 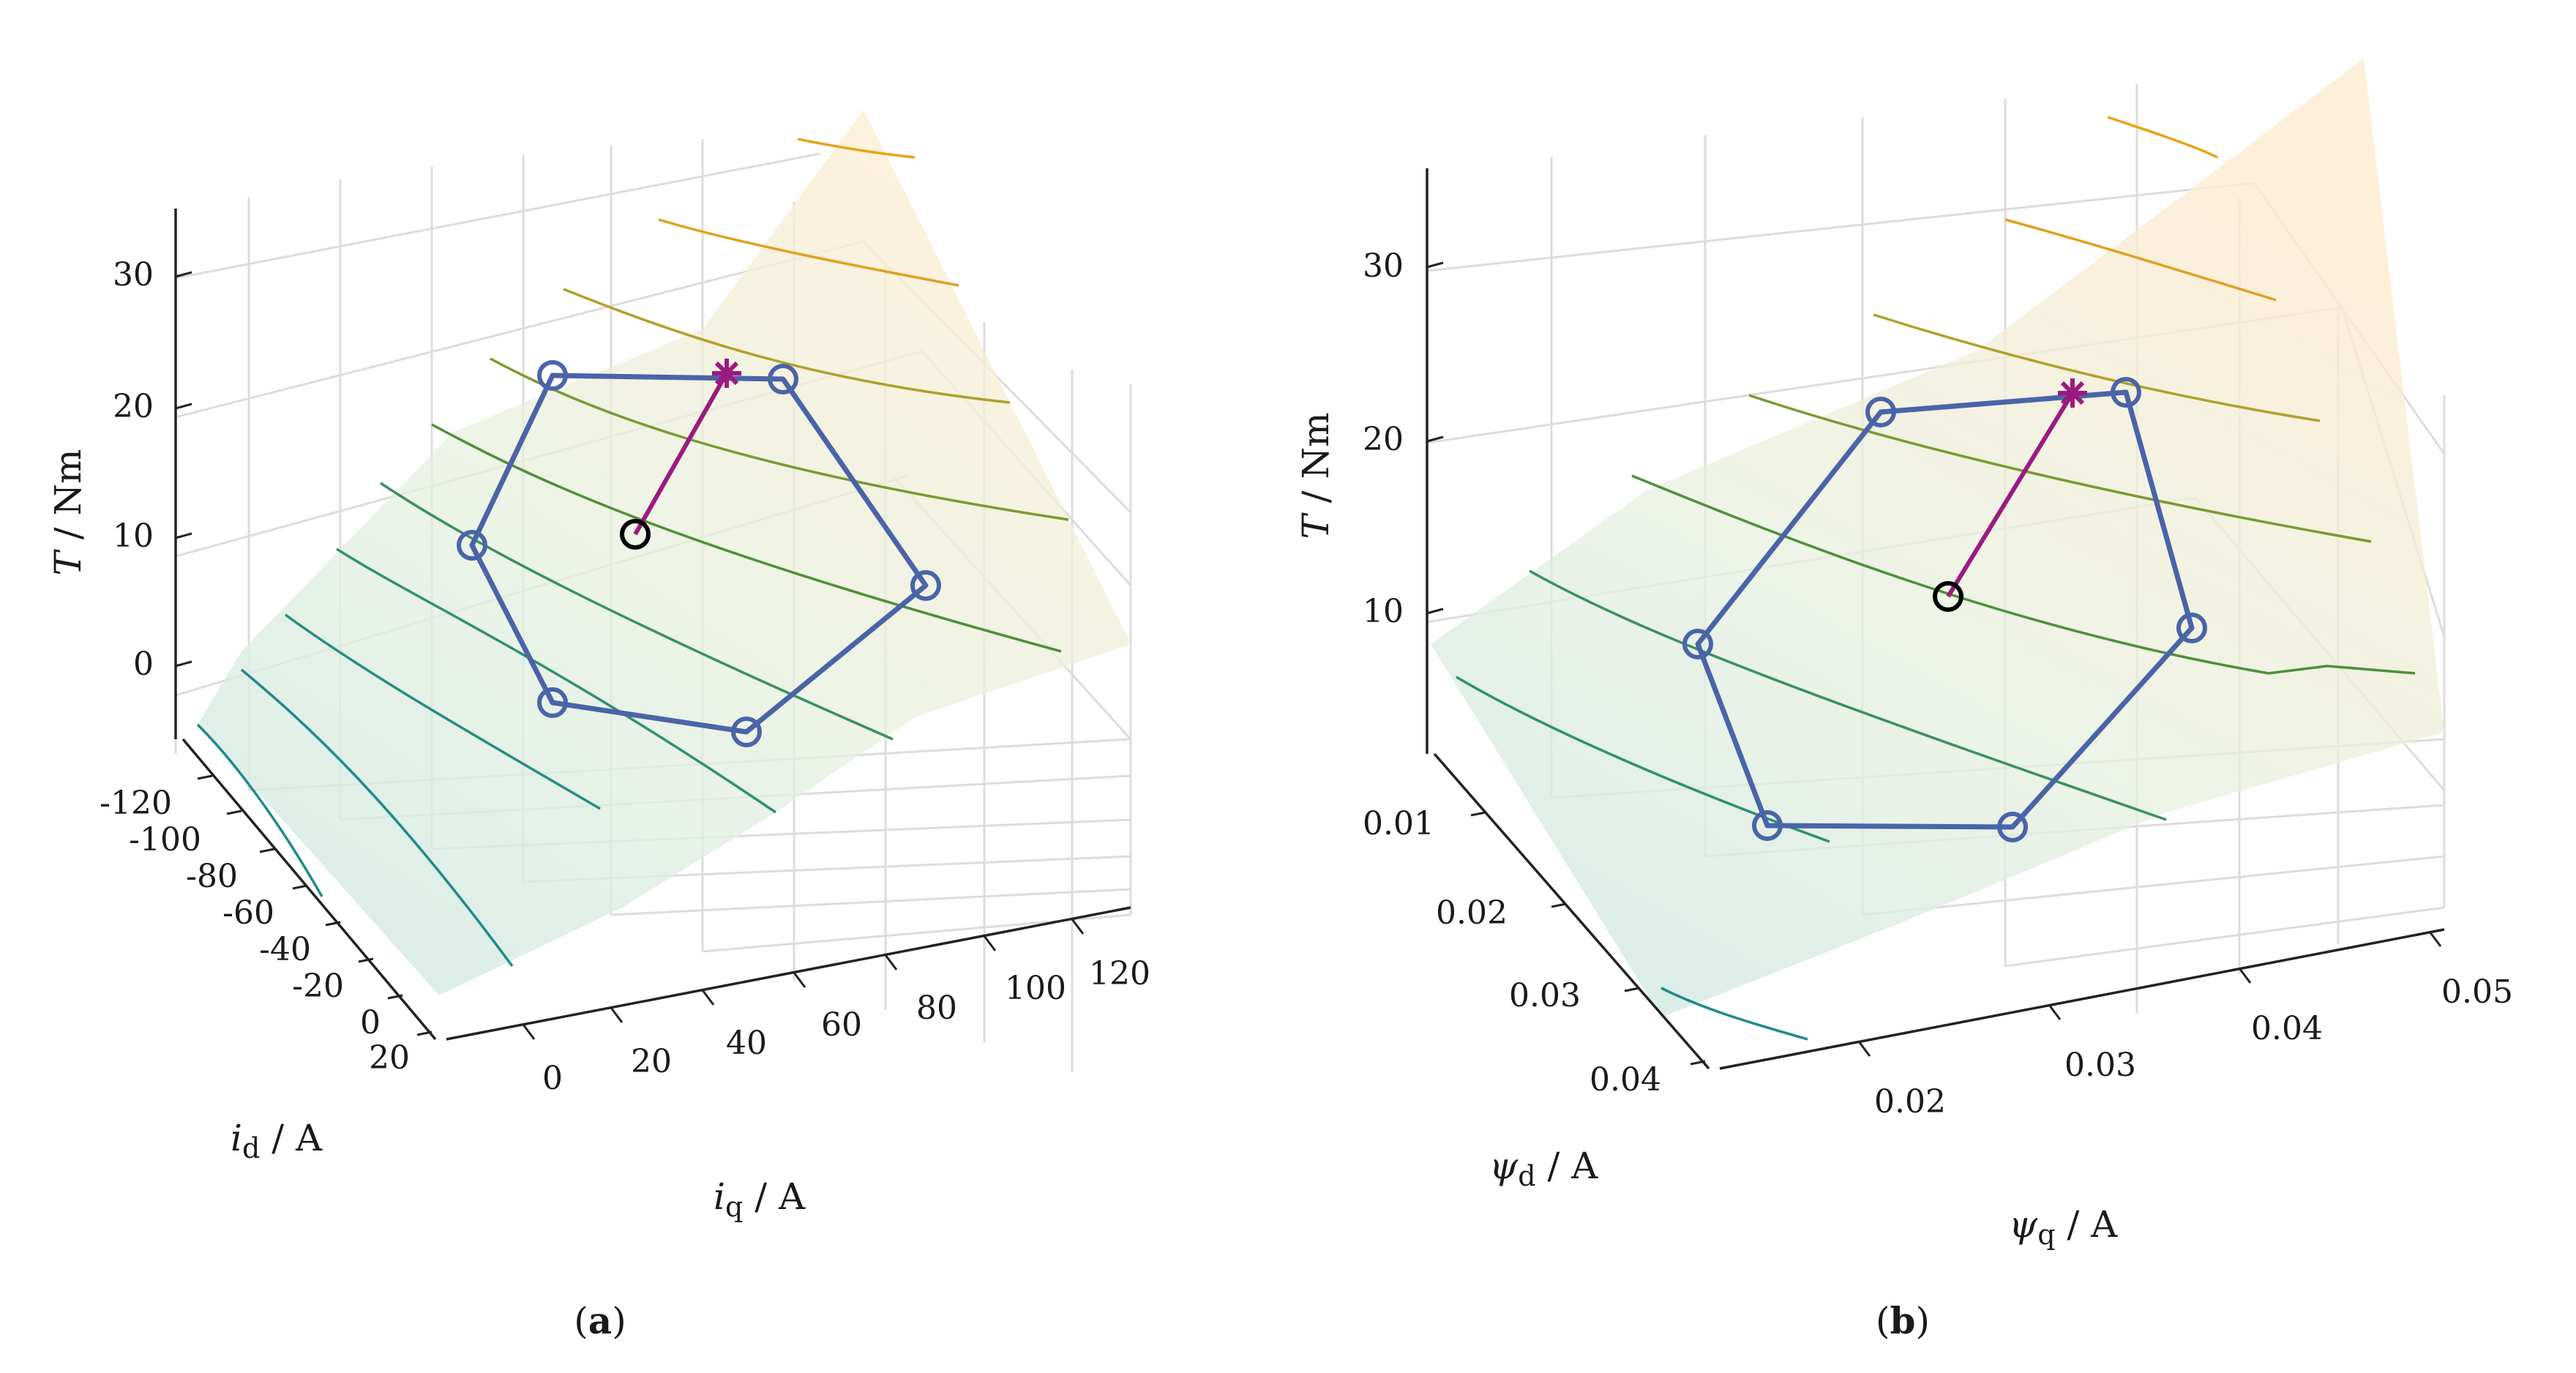 I want to click on panel-a-target-line, so click(x=681, y=454).